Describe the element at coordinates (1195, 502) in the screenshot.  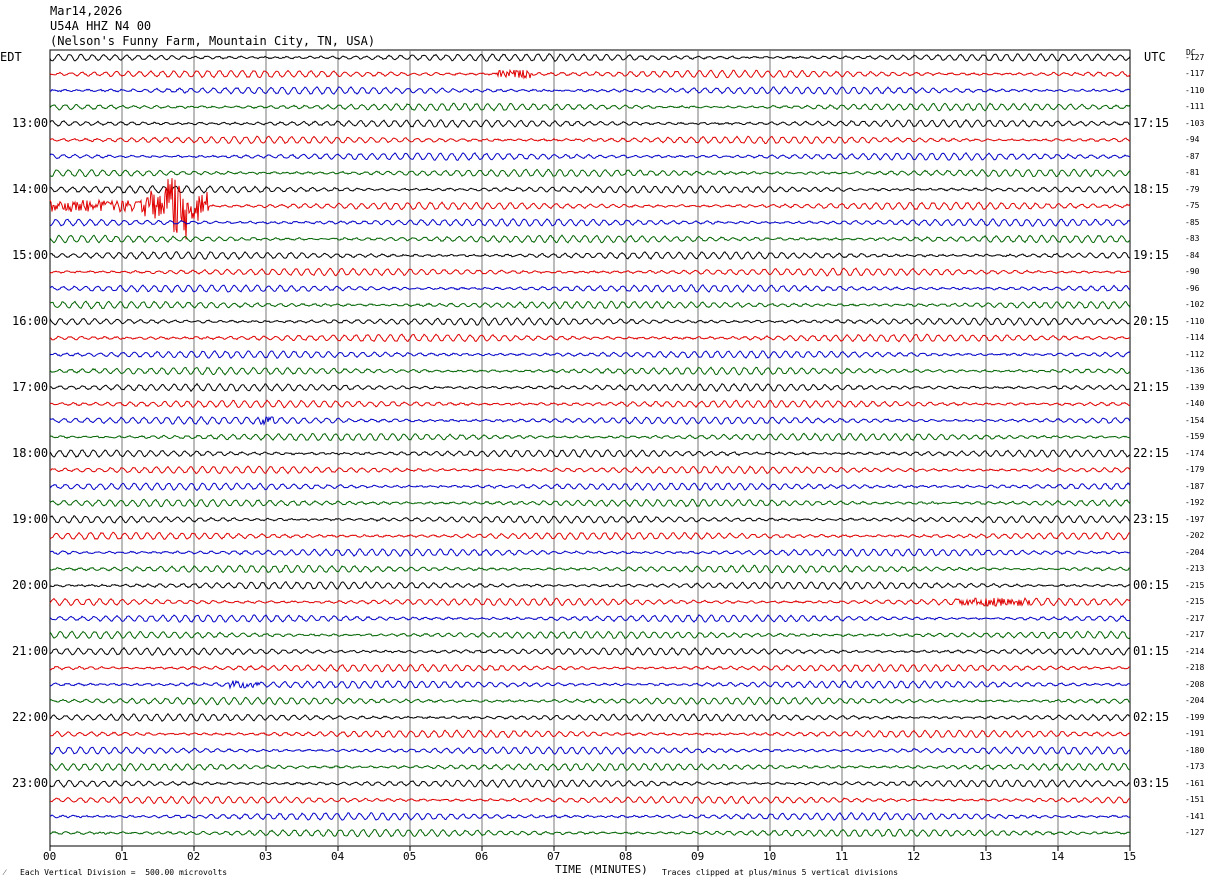
I see `dc-offset-label: -192` at that location.